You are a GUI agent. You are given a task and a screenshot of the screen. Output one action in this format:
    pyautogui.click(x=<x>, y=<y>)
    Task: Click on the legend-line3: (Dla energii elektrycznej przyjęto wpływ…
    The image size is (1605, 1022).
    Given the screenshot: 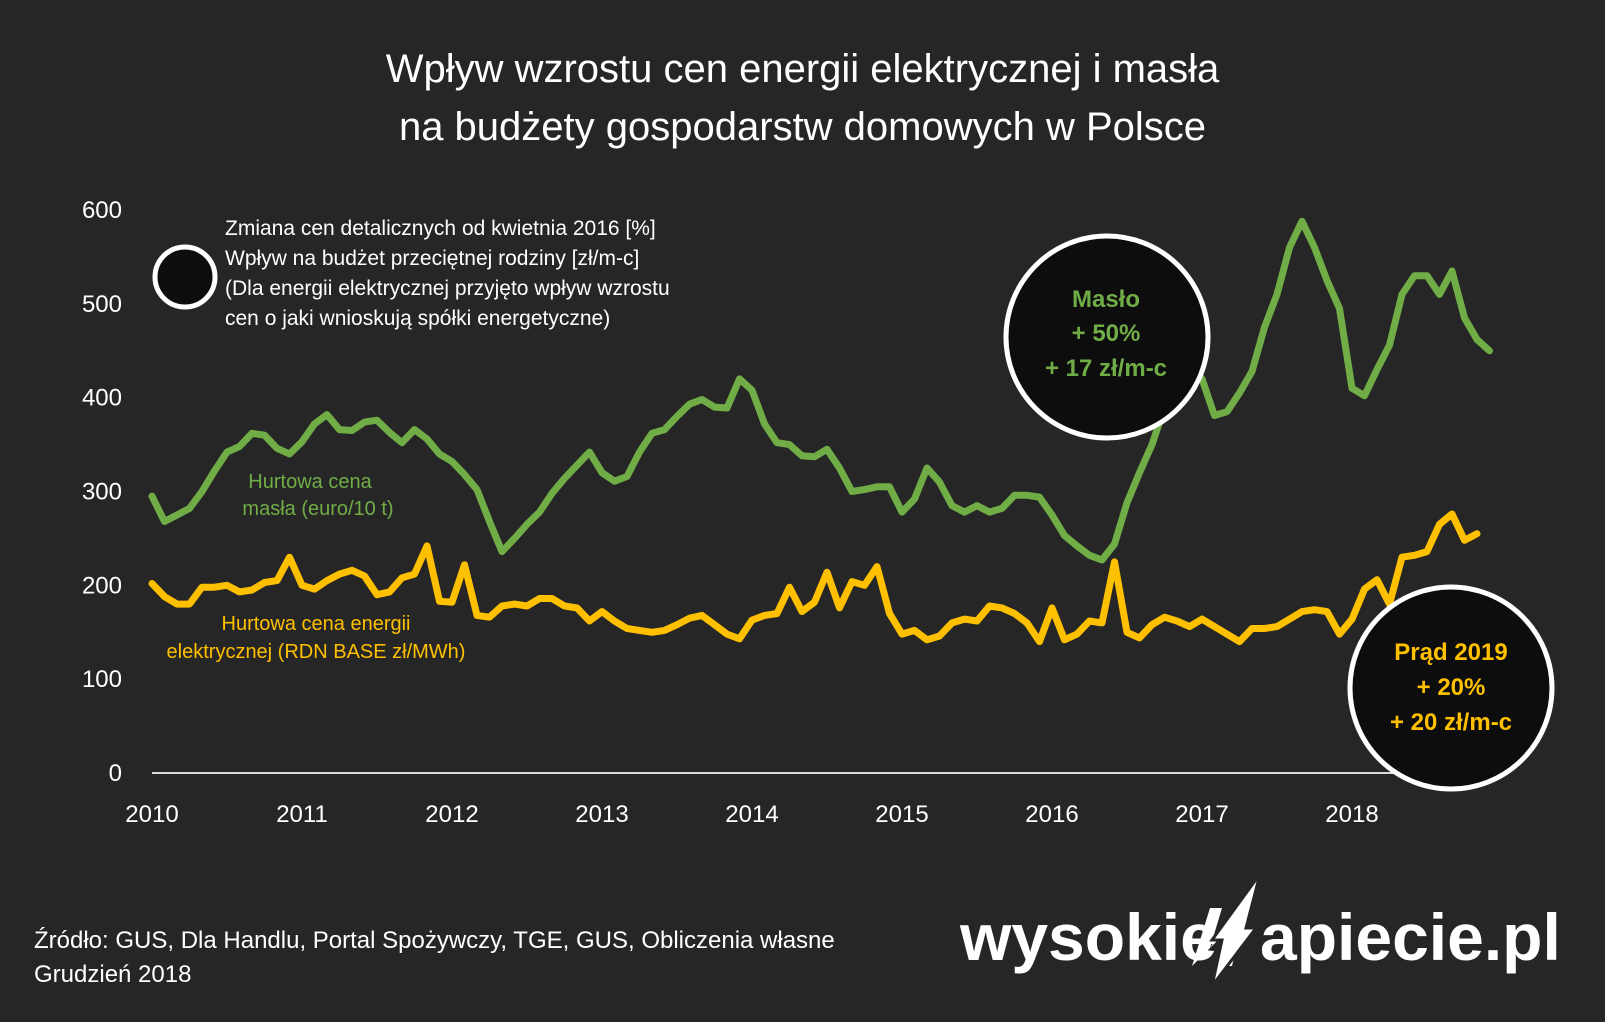 What is the action you would take?
    pyautogui.click(x=447, y=288)
    